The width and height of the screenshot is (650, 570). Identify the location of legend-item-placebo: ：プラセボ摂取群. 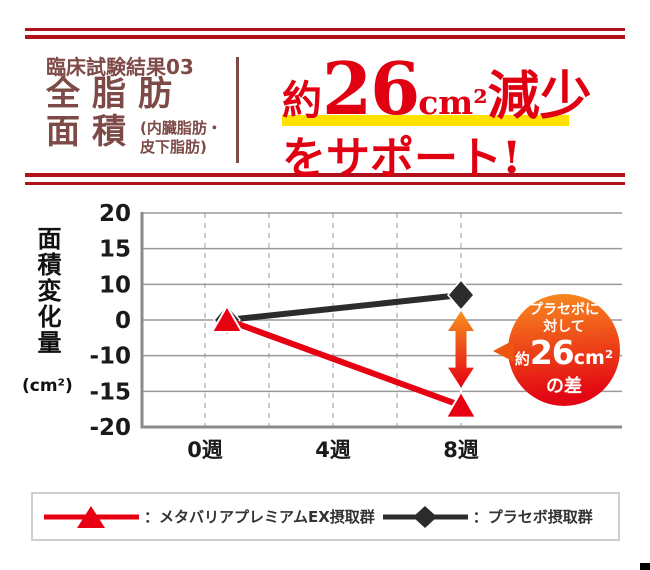
(487, 517).